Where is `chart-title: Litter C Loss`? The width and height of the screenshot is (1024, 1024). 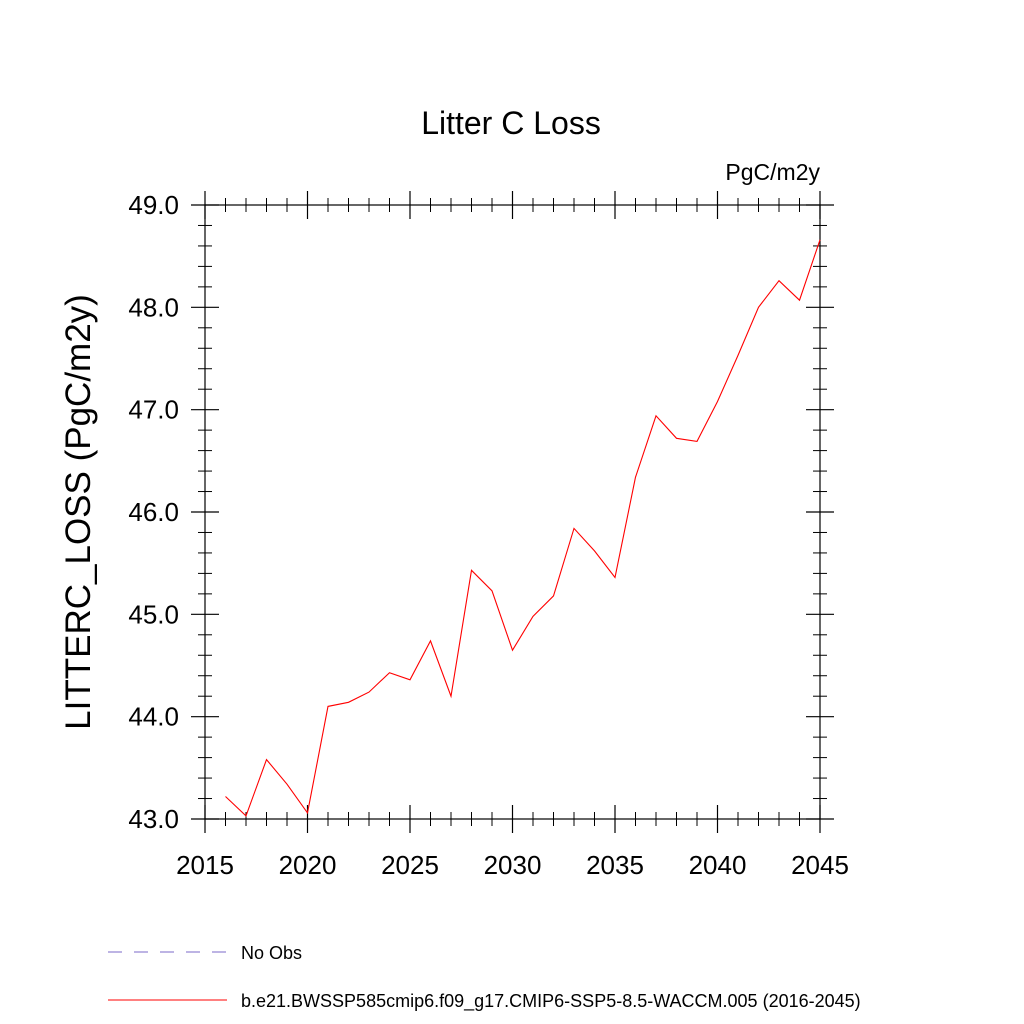 chart-title: Litter C Loss is located at coordinates (511, 123).